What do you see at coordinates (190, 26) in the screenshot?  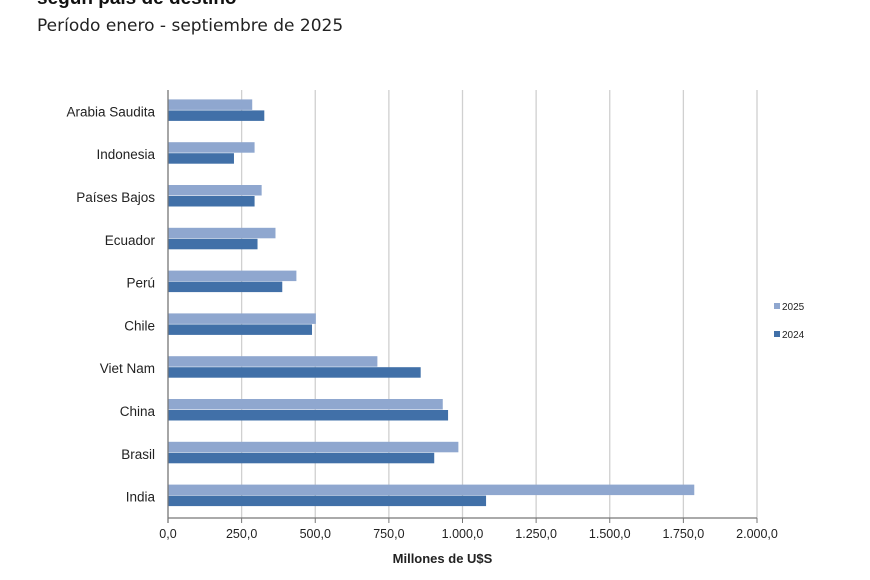 I see `chart-subtitle: Período enero - septiembre de 2025` at bounding box center [190, 26].